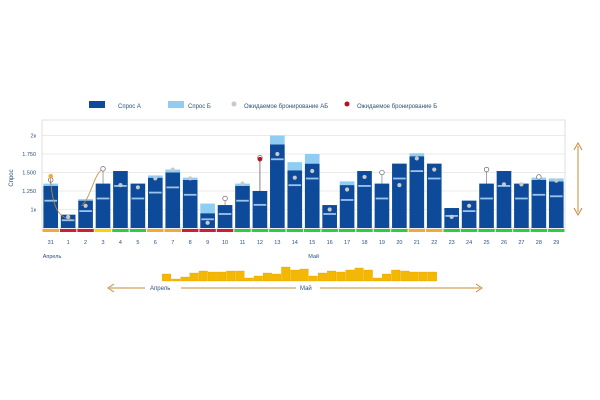  Describe the element at coordinates (578, 179) in the screenshot. I see `vertical-range-handle` at that location.